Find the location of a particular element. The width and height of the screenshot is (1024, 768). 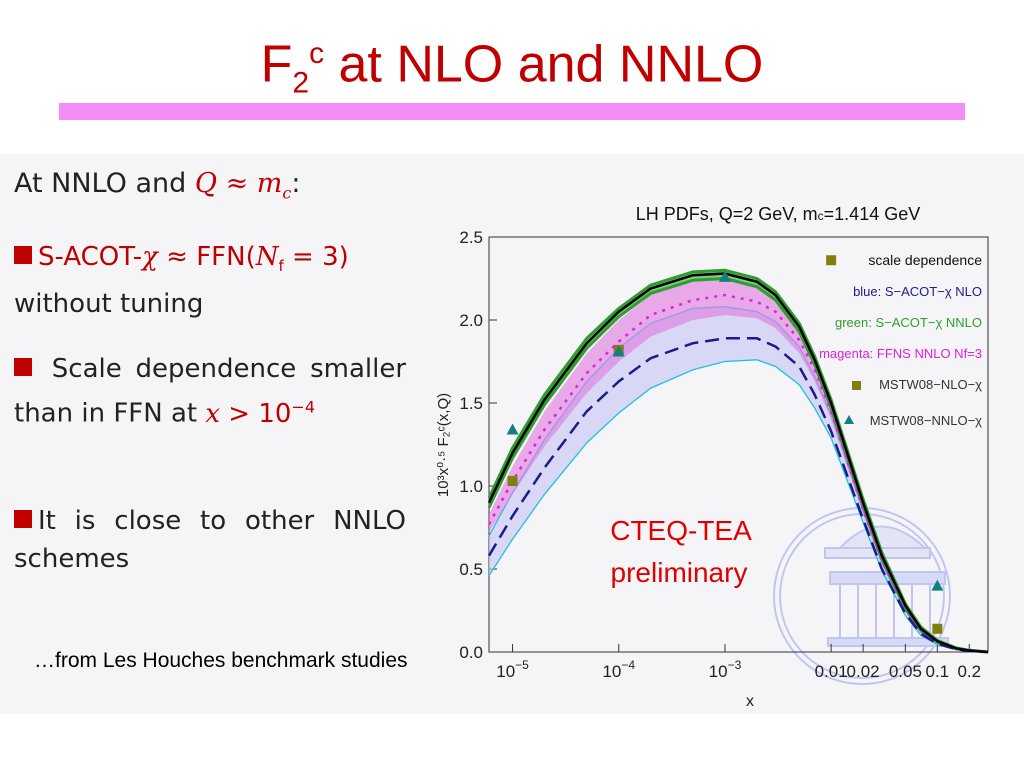

legend-triangle-marker is located at coordinates (849, 419).